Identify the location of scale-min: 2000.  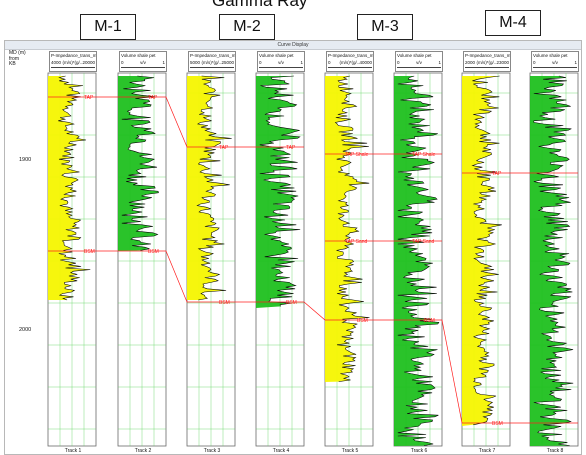
(470, 62).